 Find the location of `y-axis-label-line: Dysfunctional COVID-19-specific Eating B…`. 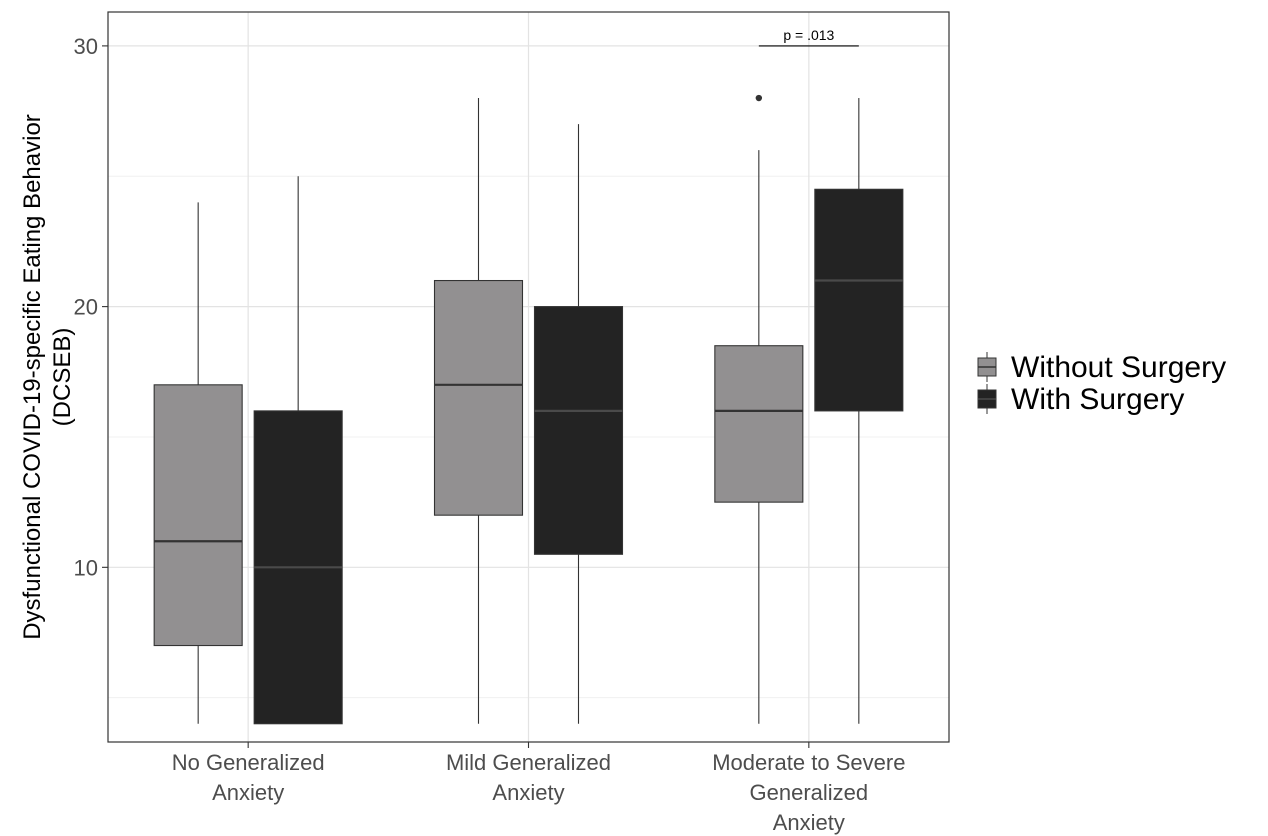

y-axis-label-line: Dysfunctional COVID-19-specific Eating B… is located at coordinates (32, 377).